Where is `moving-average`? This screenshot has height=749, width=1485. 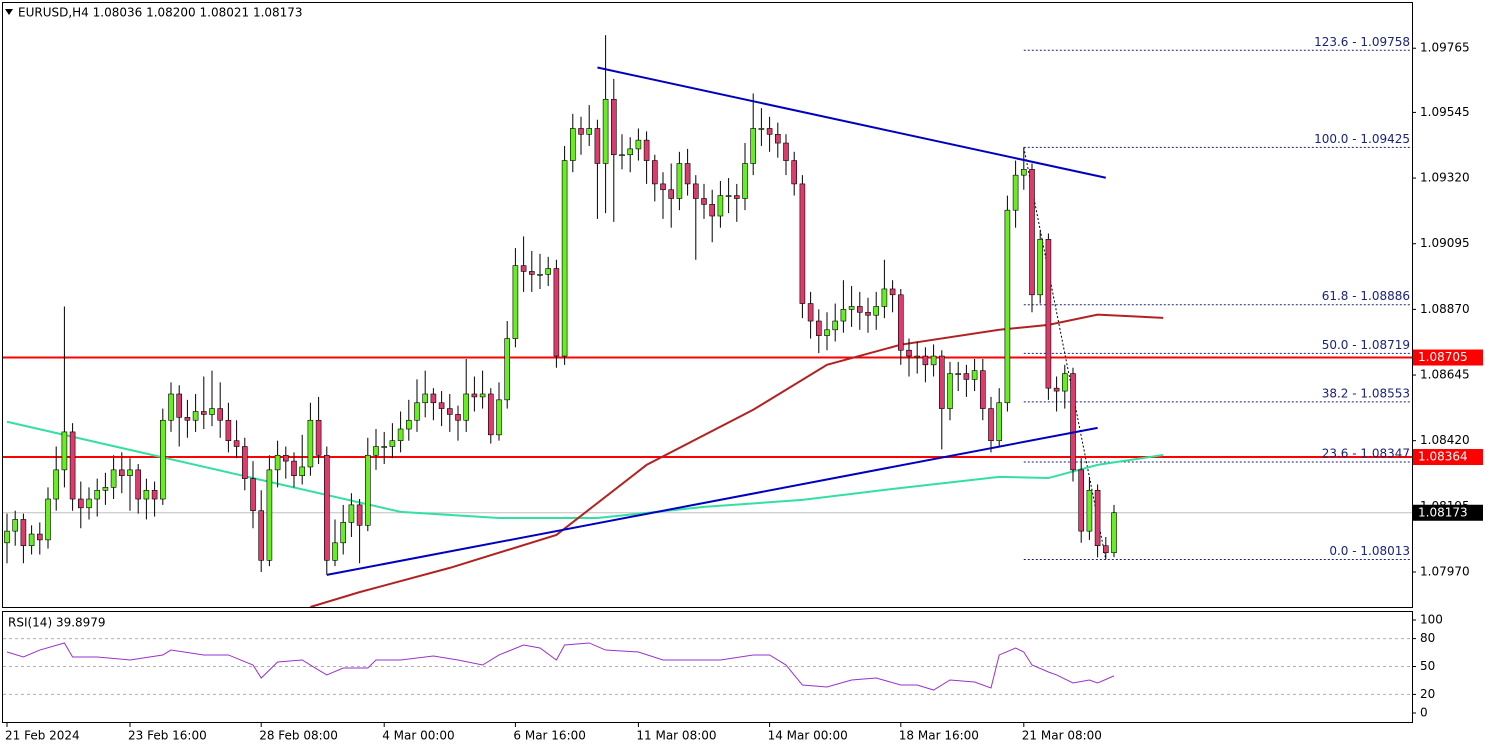 moving-average is located at coordinates (585, 470).